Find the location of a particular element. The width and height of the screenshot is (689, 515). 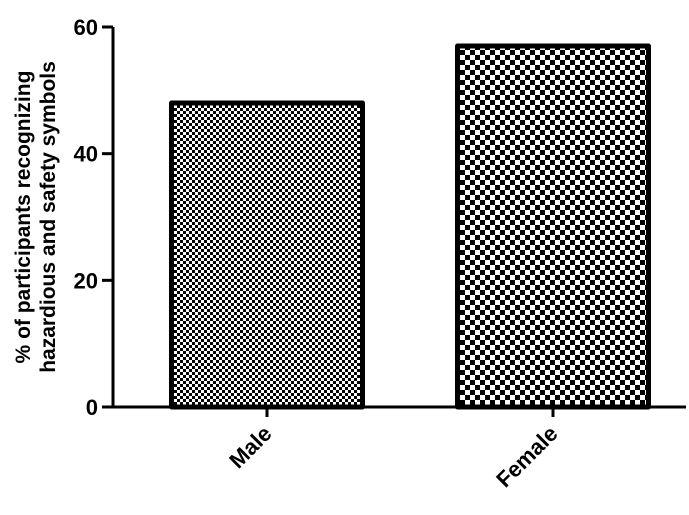

y-axis-title-line-2: hazardious and safety symbols is located at coordinates (48, 217).